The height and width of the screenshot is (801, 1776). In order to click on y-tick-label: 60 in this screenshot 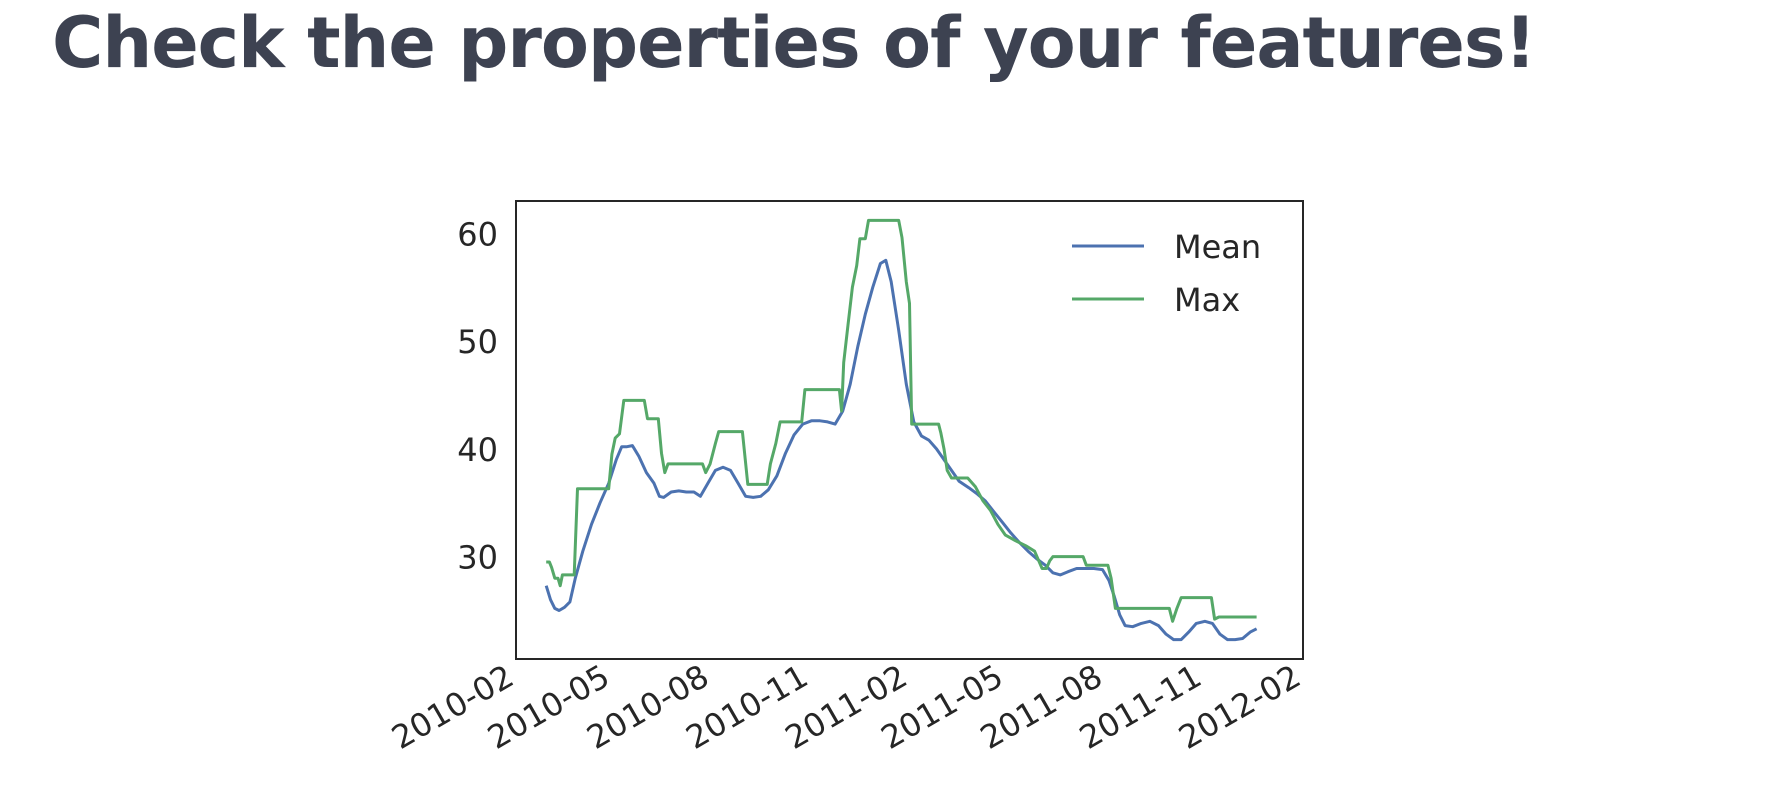, I will do `click(477, 234)`.